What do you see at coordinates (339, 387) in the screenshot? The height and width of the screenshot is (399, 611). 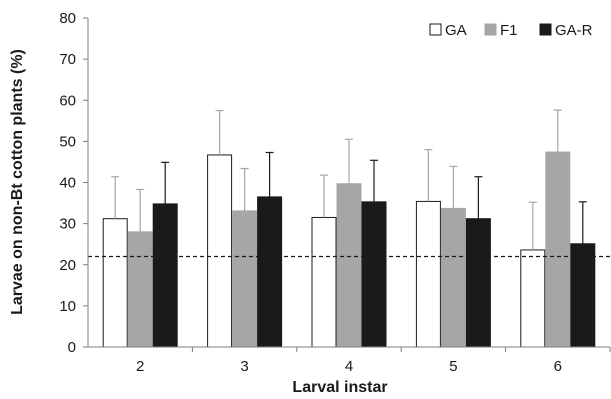 I see `x-axis-title: Larval instar` at bounding box center [339, 387].